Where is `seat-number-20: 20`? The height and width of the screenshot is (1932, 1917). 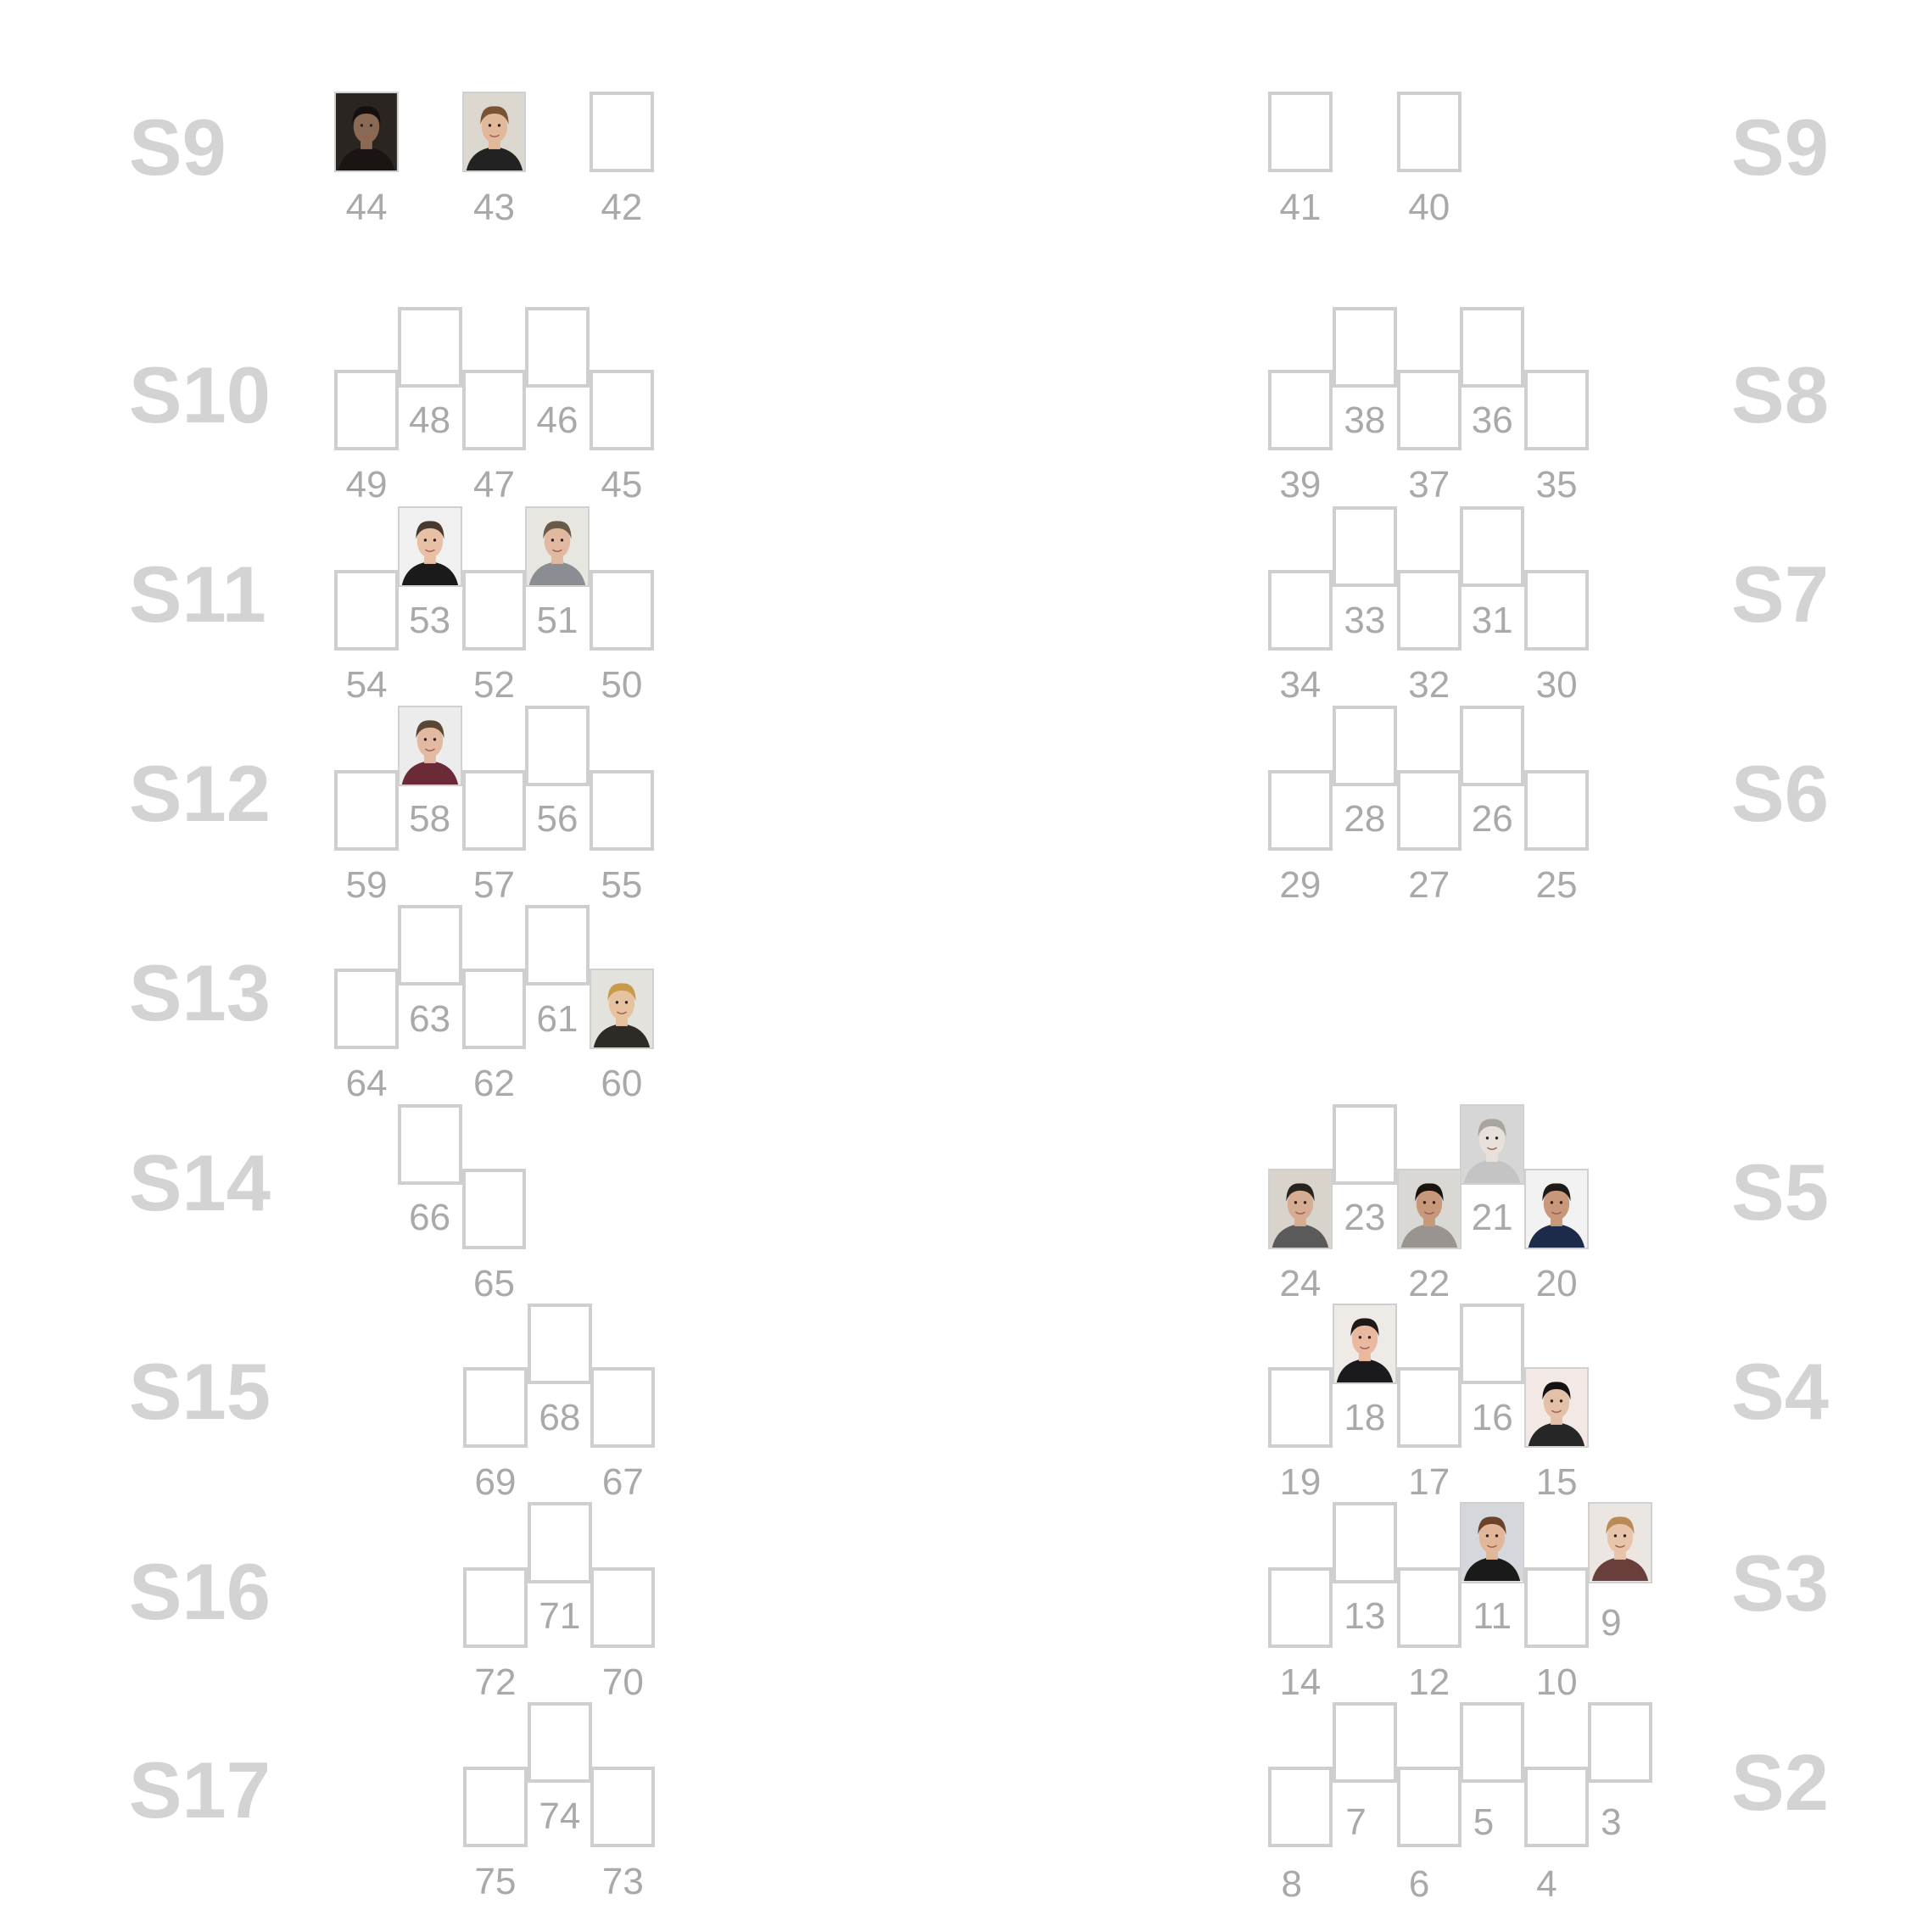
seat-number-20: 20 is located at coordinates (1557, 1283).